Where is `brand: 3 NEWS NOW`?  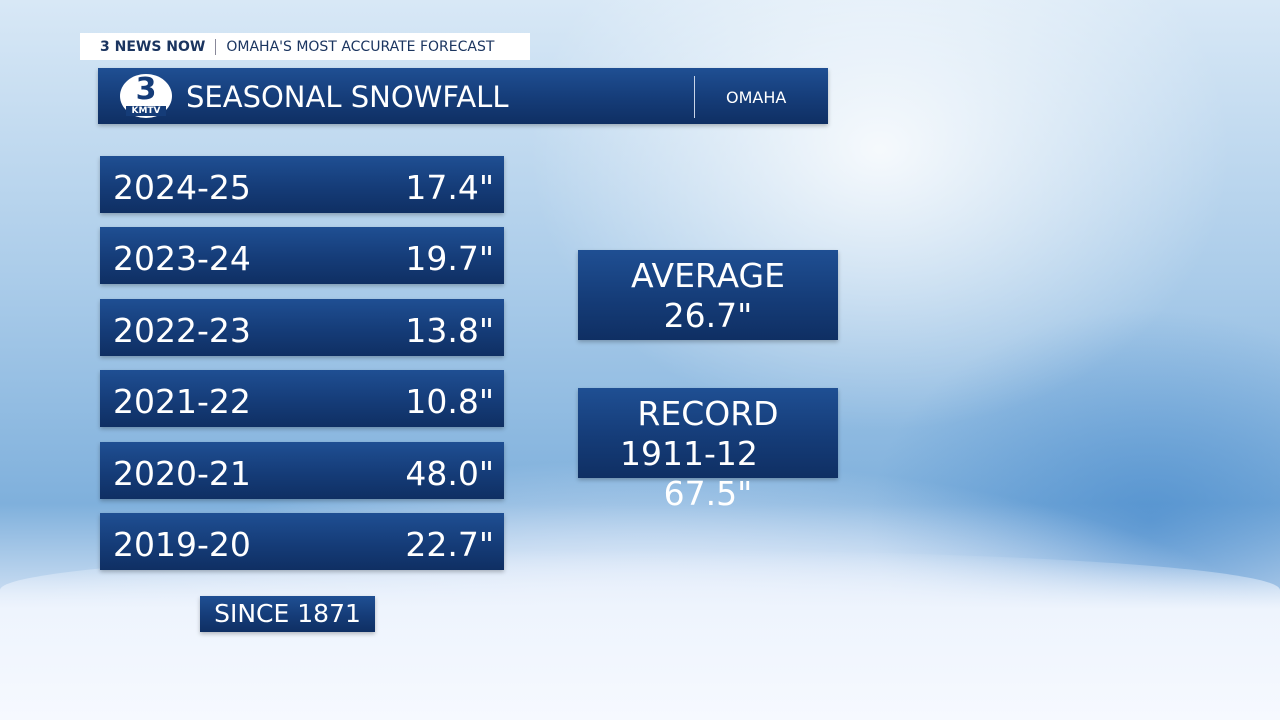
brand: 3 NEWS NOW is located at coordinates (153, 46).